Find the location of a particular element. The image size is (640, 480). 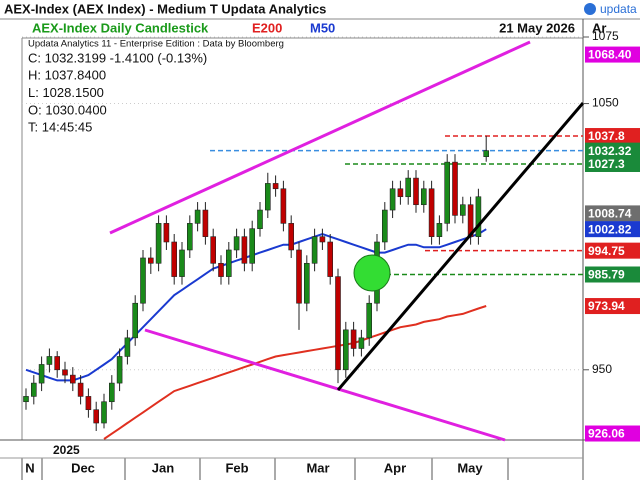

y-tick-label: 1050 is located at coordinates (605, 103).